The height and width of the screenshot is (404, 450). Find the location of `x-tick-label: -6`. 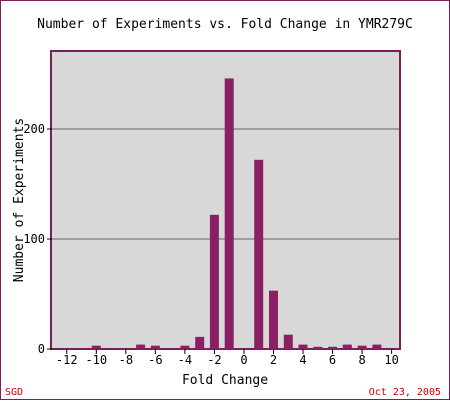

x-tick-label: -6 is located at coordinates (155, 360).